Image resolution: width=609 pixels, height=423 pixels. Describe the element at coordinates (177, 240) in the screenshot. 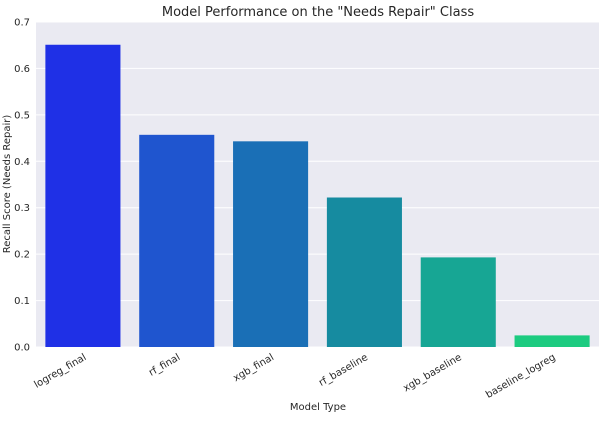

I see `bar-rf-final` at that location.